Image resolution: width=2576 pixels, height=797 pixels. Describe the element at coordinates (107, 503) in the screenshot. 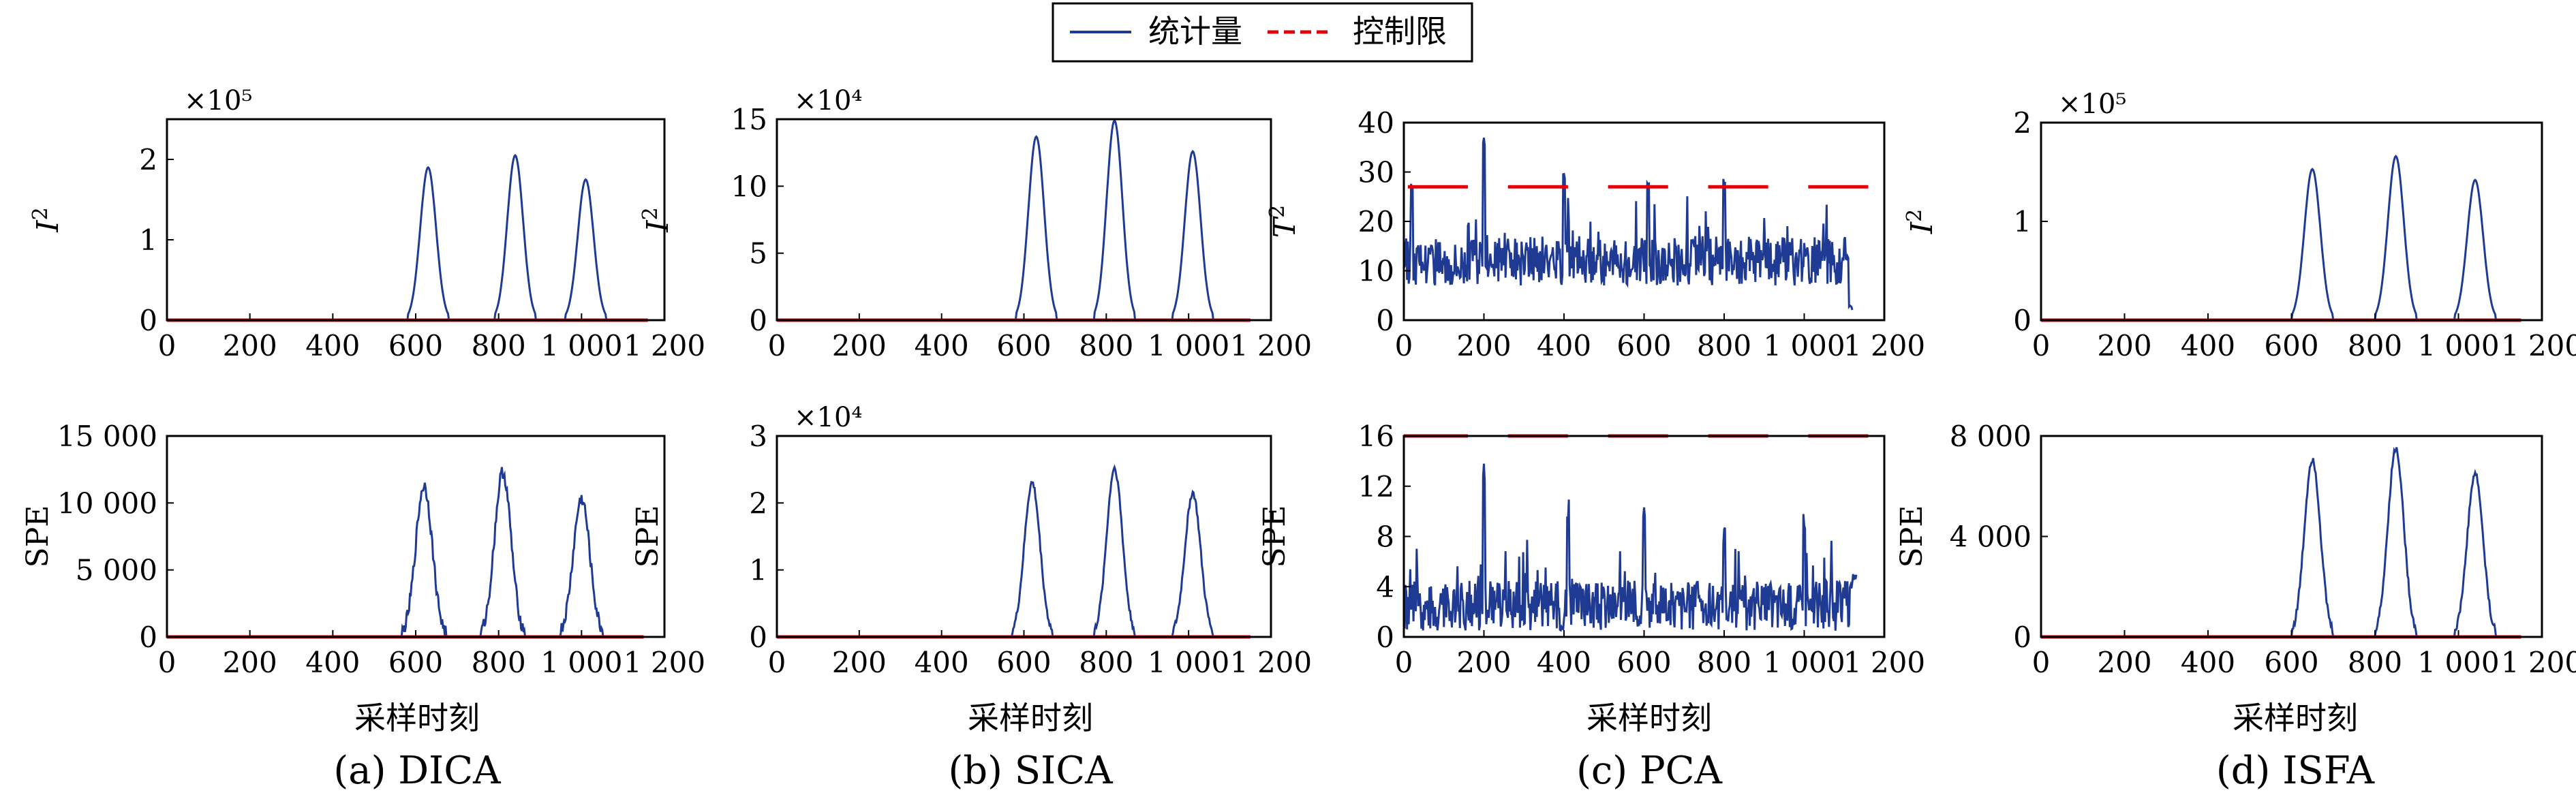

I see `y-tick-label: 10 000` at that location.